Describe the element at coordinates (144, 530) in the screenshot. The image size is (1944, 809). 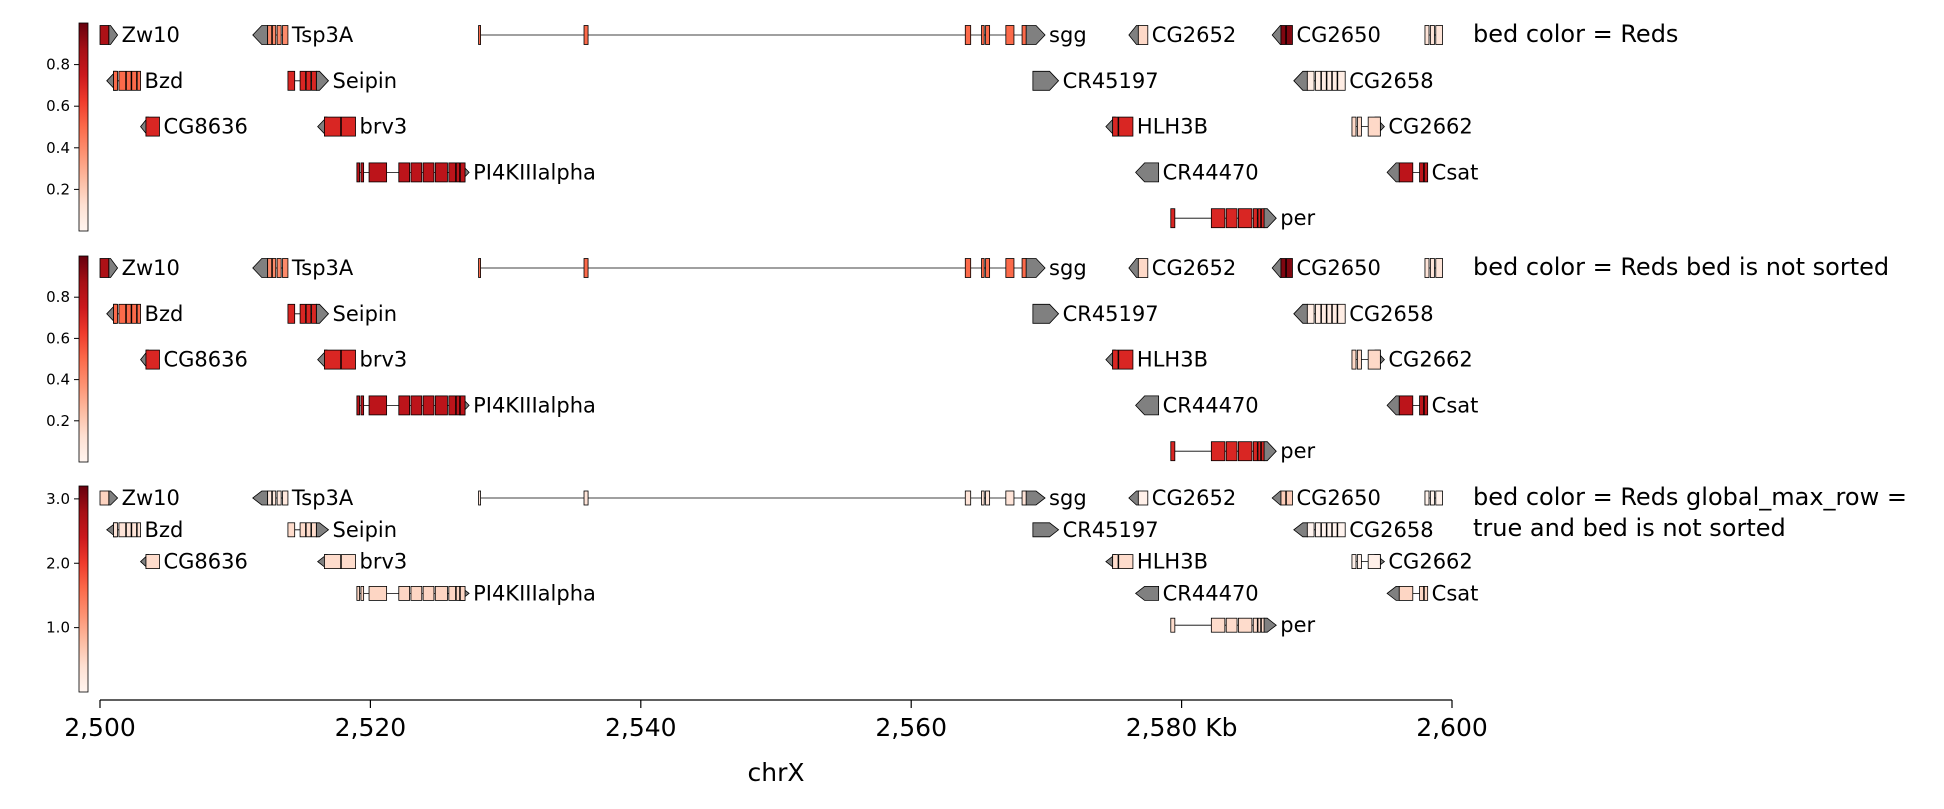
I see `gene-bzd: Bzd` at that location.